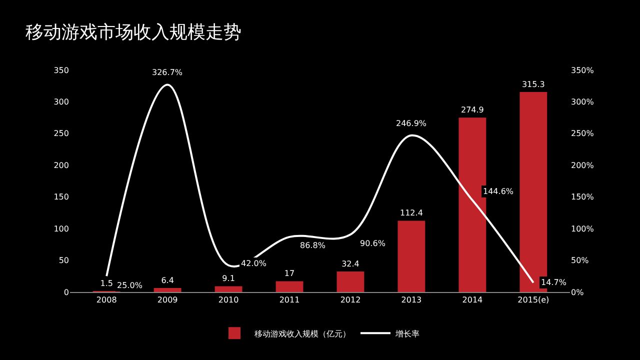 The image size is (640, 360). What do you see at coordinates (577, 292) in the screenshot?
I see `y2-tick-label: 0%` at bounding box center [577, 292].